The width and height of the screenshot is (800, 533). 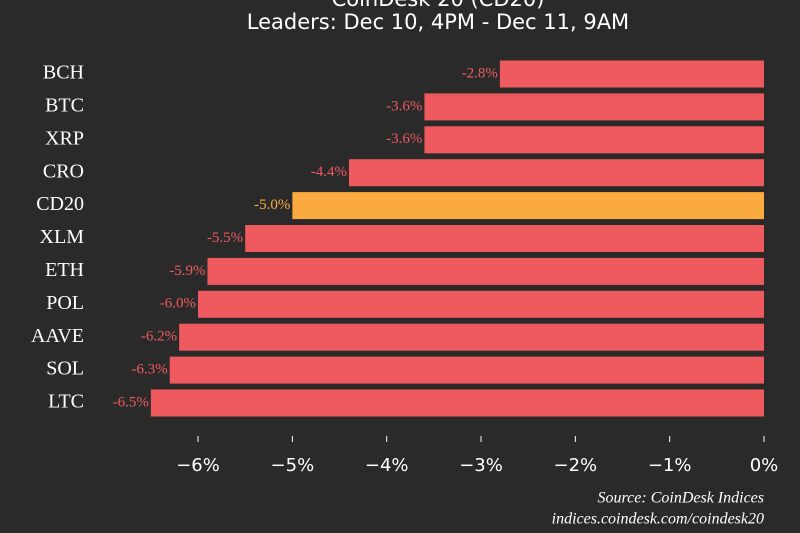 I want to click on y-tick-label: AAVE, so click(x=57, y=336).